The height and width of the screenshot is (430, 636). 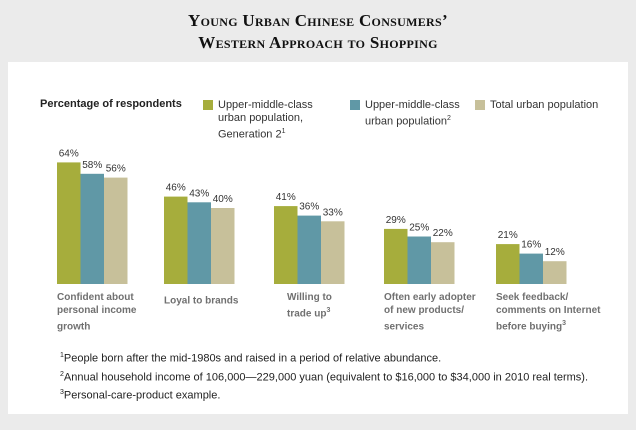 What do you see at coordinates (116, 169) in the screenshot?
I see `data-label: 56%` at bounding box center [116, 169].